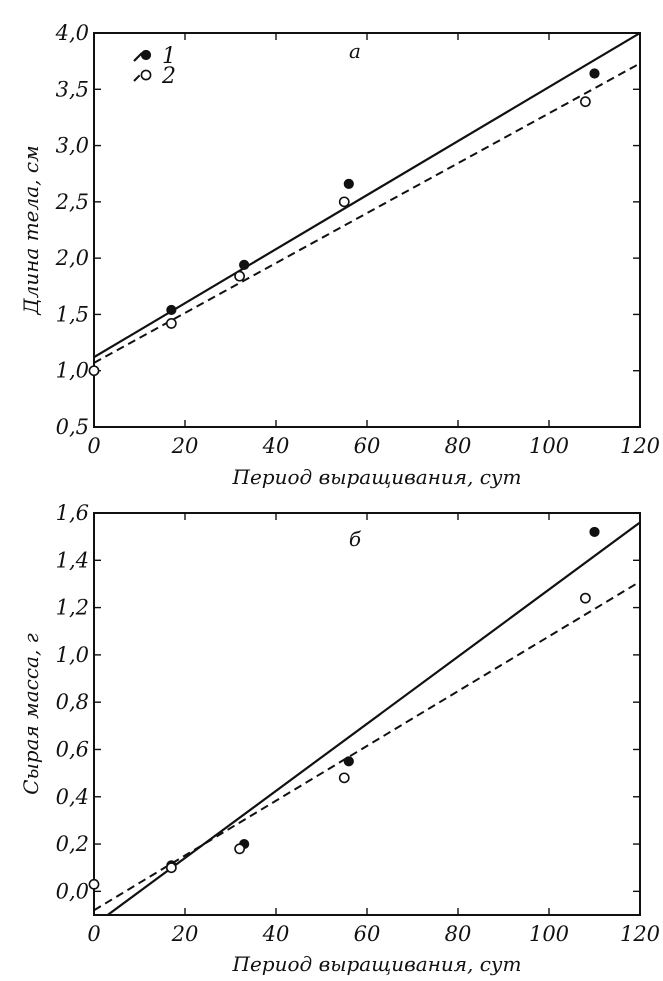 The width and height of the screenshot is (663, 981). What do you see at coordinates (72, 702) in the screenshot?
I see `y-tick-label: 0,8` at bounding box center [72, 702].